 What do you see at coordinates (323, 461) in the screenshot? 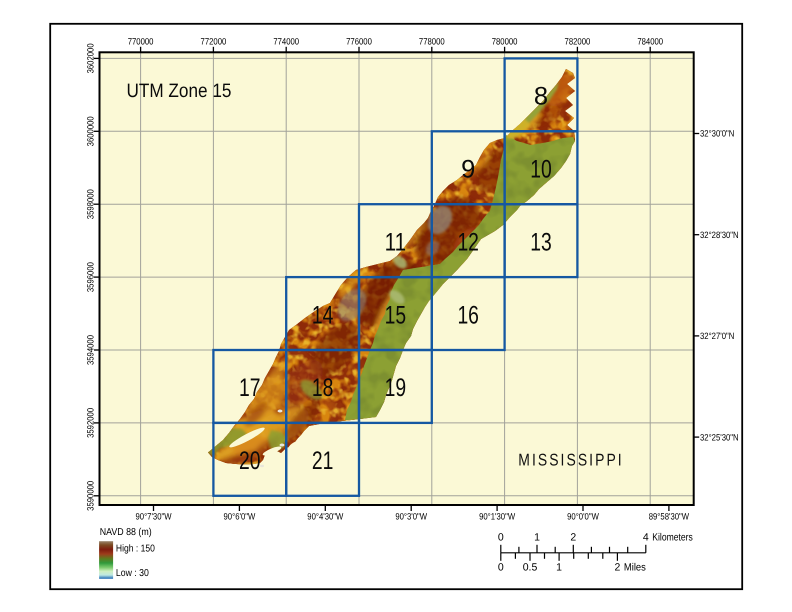
I see `svg-text: 21` at bounding box center [323, 461].